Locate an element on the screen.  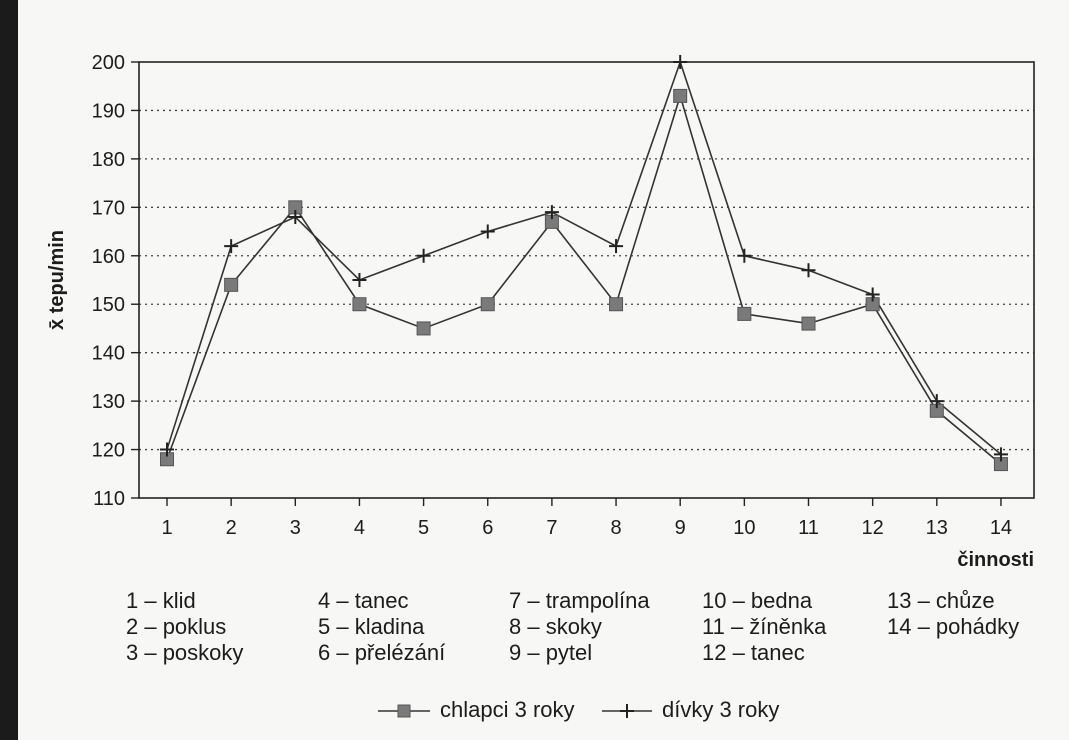
y-tick-label: 190 is located at coordinates (108, 111).